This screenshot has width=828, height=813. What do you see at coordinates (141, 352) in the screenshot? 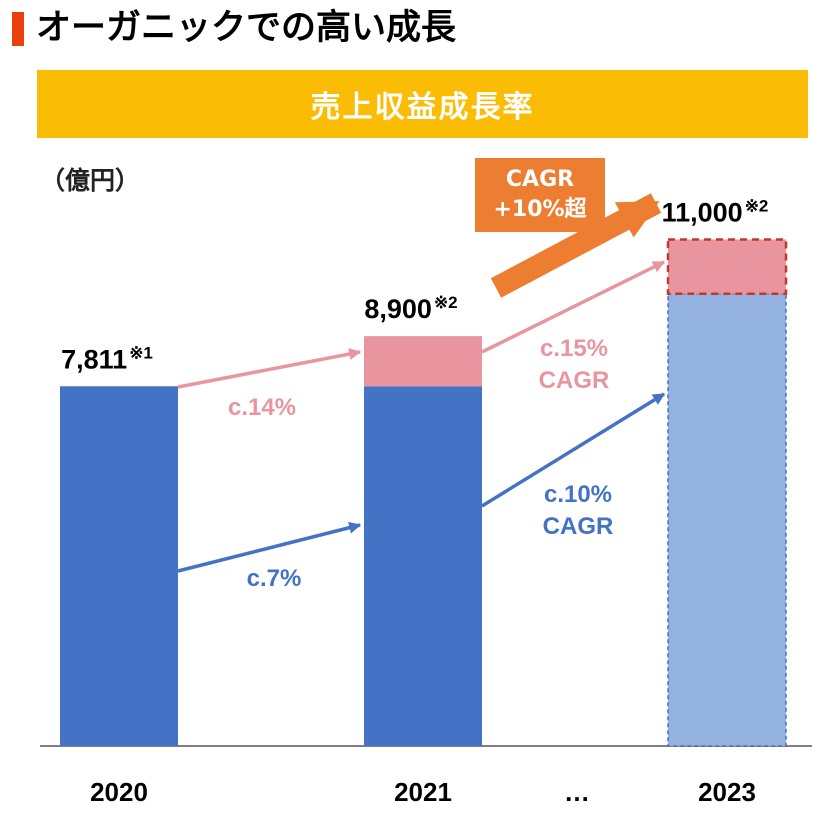
I see `value-label-note: ※1` at bounding box center [141, 352].